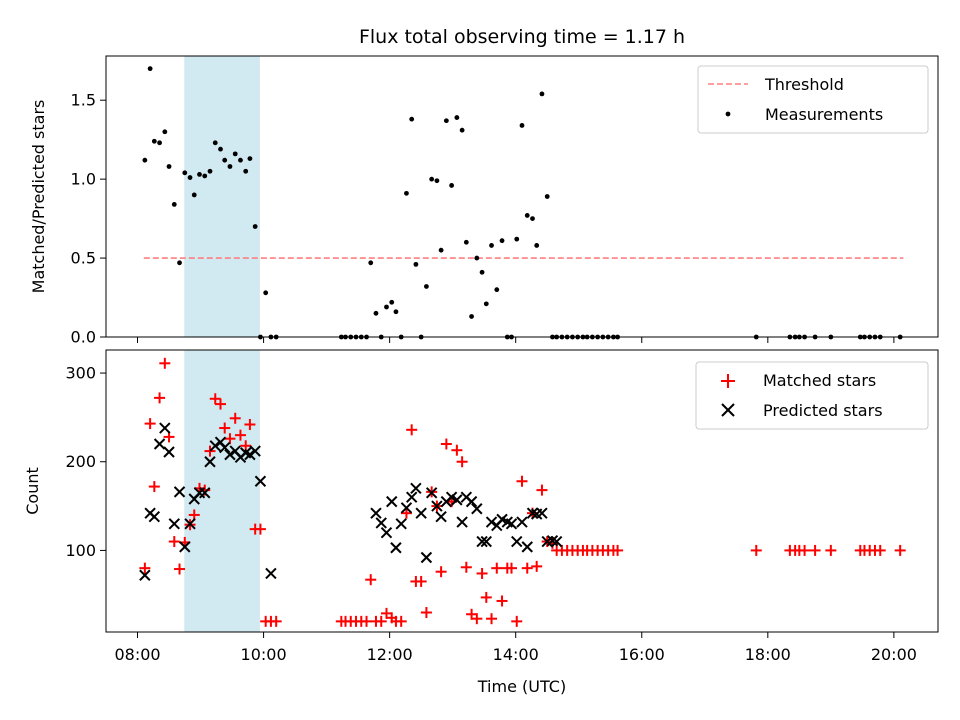 The image size is (960, 720). What do you see at coordinates (728, 114) in the screenshot?
I see `legend-measurements-swatch` at bounding box center [728, 114].